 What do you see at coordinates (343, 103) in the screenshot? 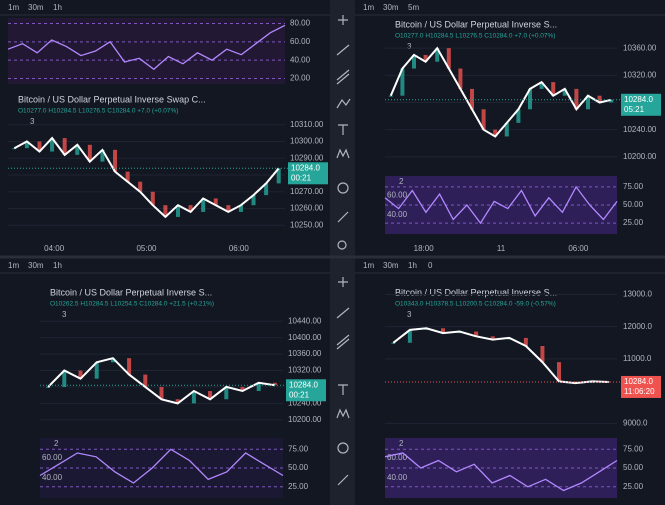
I see `pattern-icon` at bounding box center [343, 103].